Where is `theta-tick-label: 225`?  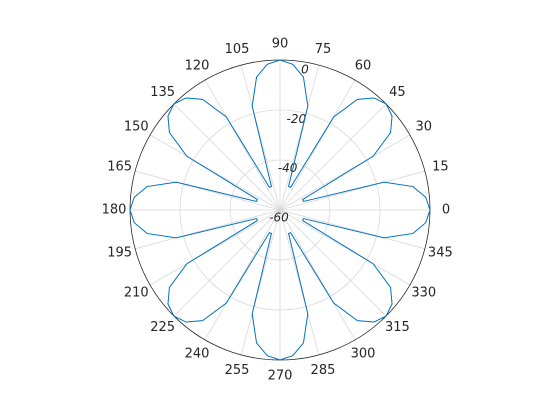 theta-tick-label: 225 is located at coordinates (162, 327).